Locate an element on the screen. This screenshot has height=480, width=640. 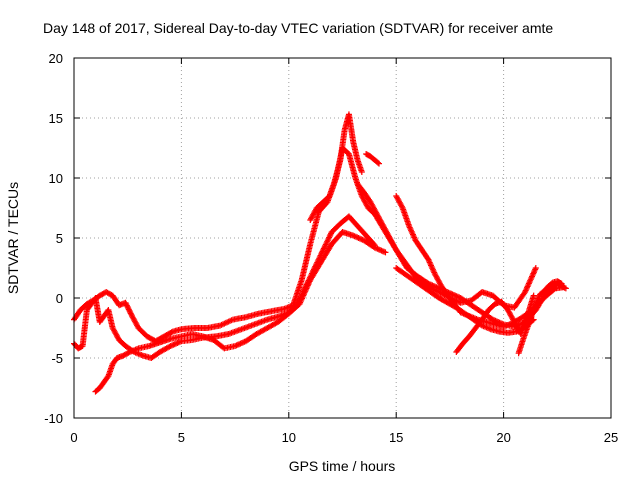
x-tick-label: 5 is located at coordinates (181, 437).